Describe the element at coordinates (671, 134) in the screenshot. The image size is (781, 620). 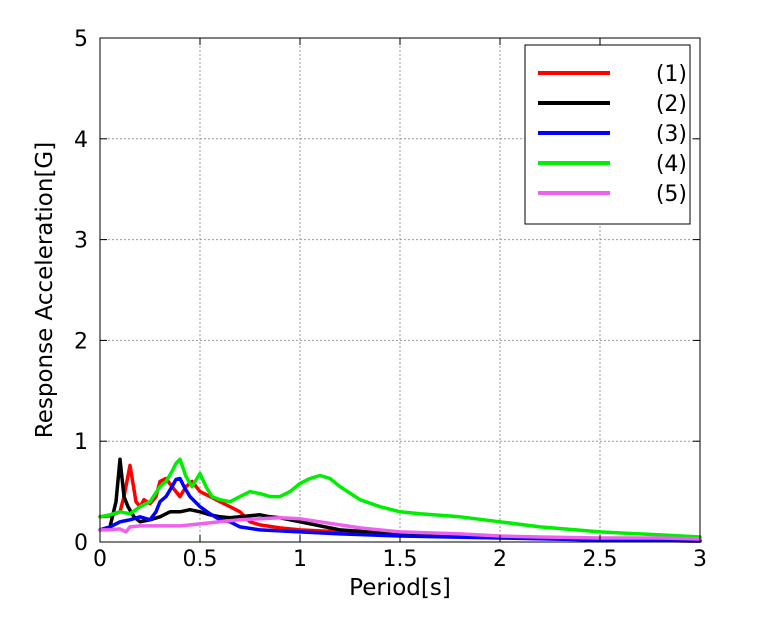
I see `legend-label-3: (3)` at that location.